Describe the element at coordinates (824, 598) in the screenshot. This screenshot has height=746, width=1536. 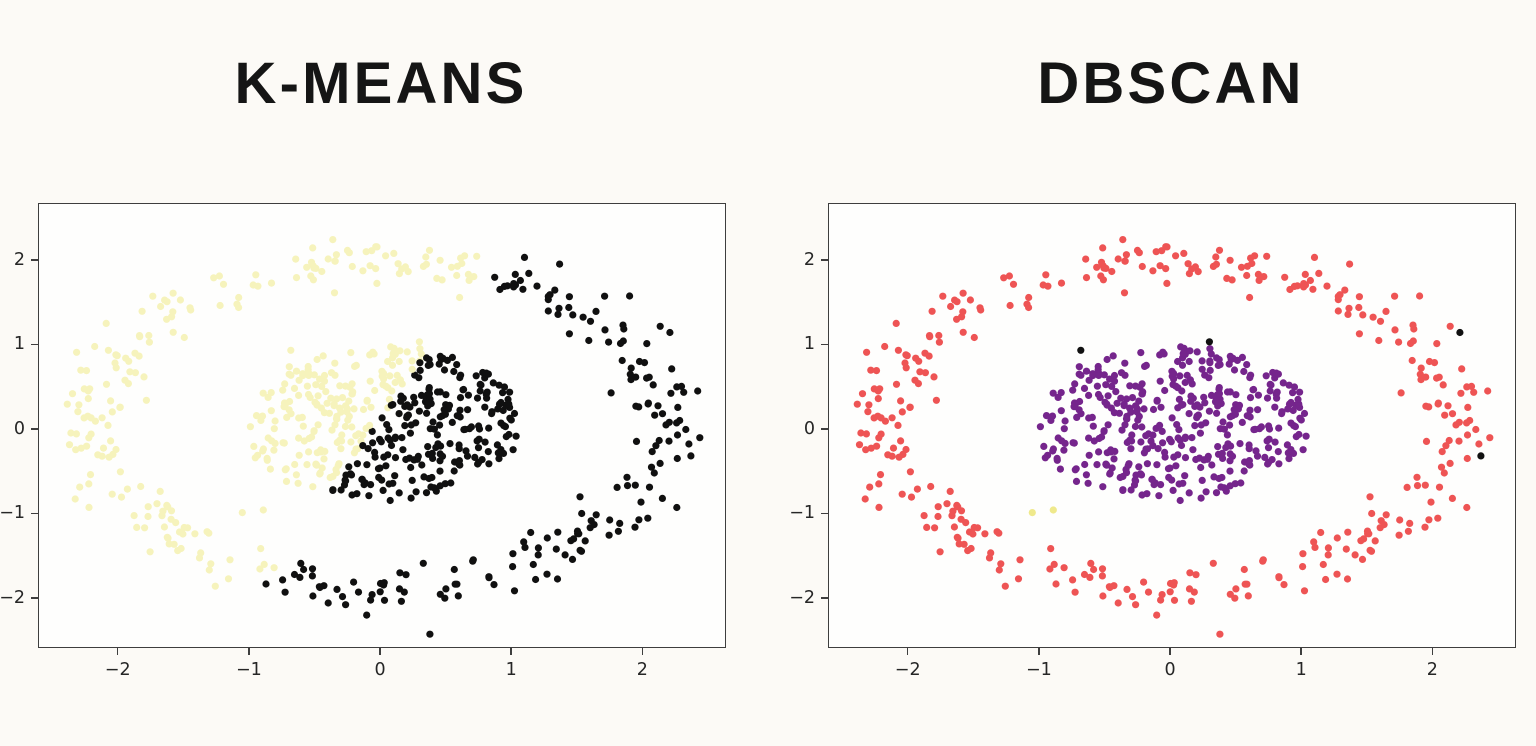
I see `y-tick-mark` at that location.